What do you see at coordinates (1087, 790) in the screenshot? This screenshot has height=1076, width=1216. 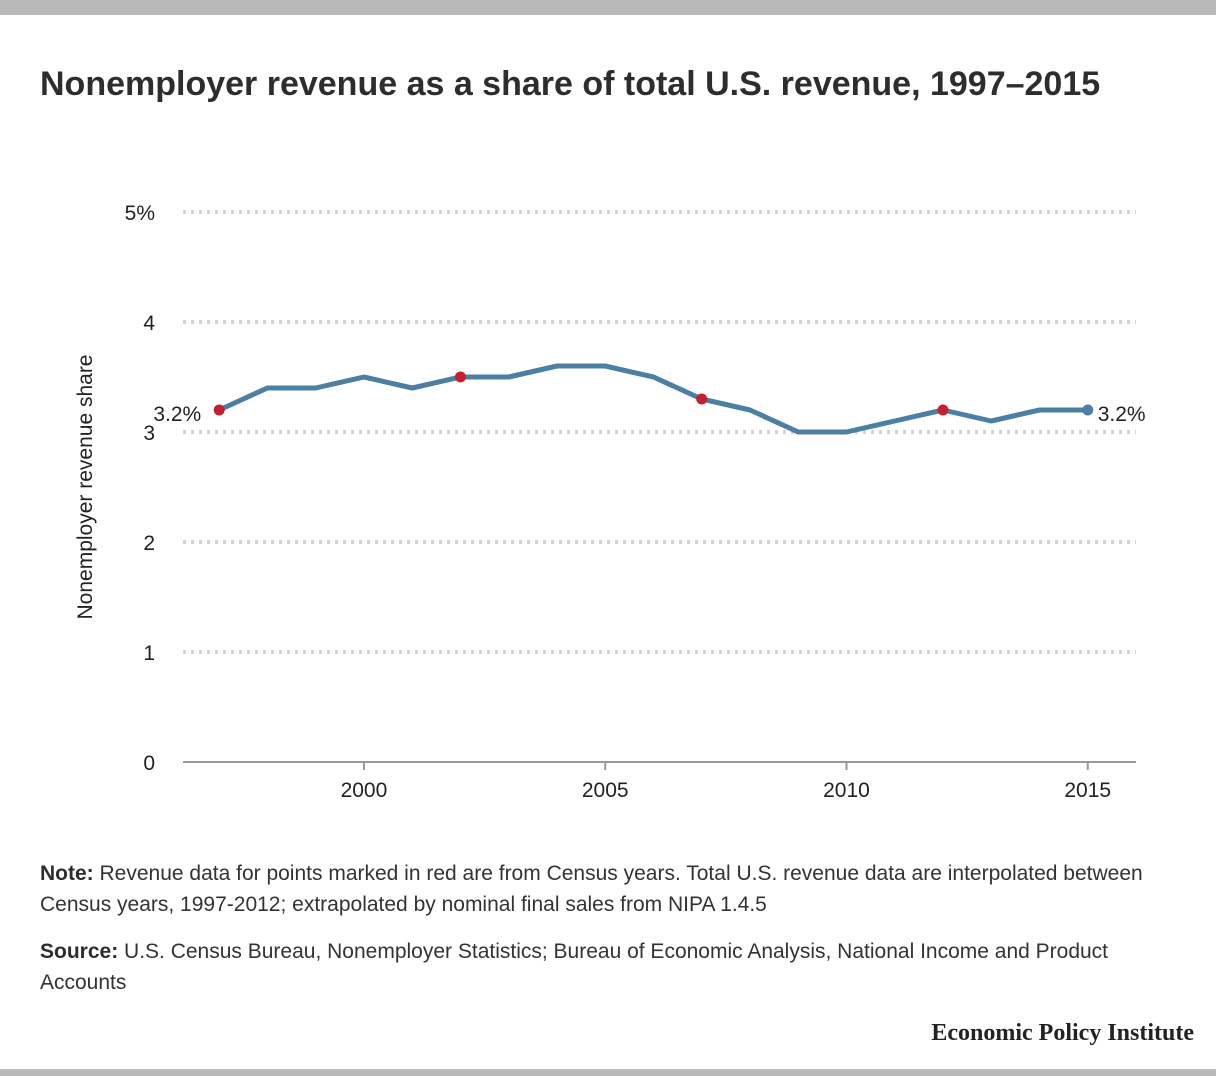 I see `x-tick-label: 2015` at bounding box center [1087, 790].